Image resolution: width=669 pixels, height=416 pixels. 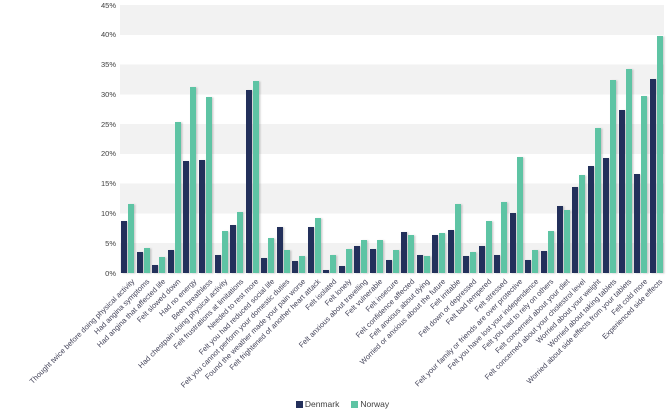 I want to click on y-axis-tick-label: 30%, so click(x=108, y=94).